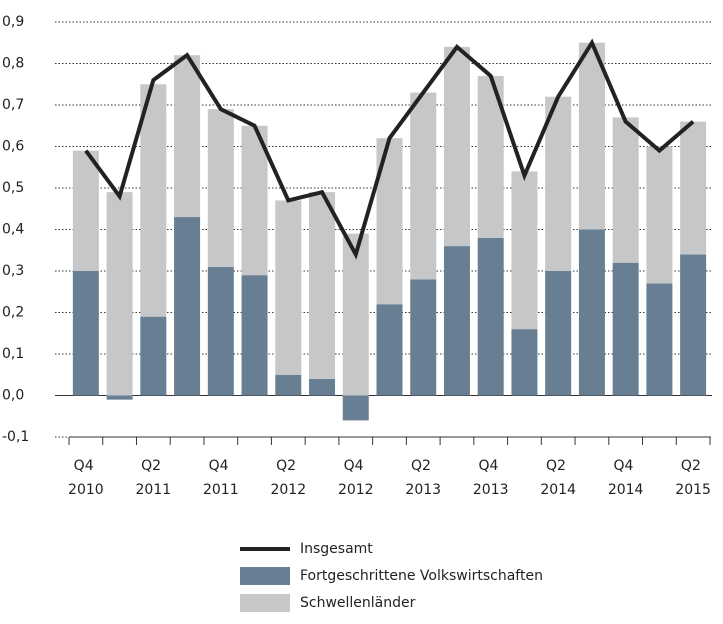 The width and height of the screenshot is (723, 624). I want to click on x-tick-label: Q4 2013, so click(491, 478).